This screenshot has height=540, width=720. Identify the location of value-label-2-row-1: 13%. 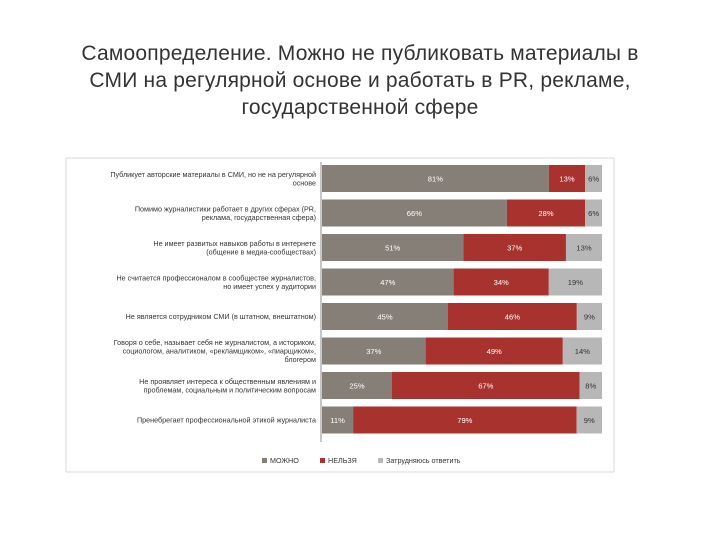
(566, 178).